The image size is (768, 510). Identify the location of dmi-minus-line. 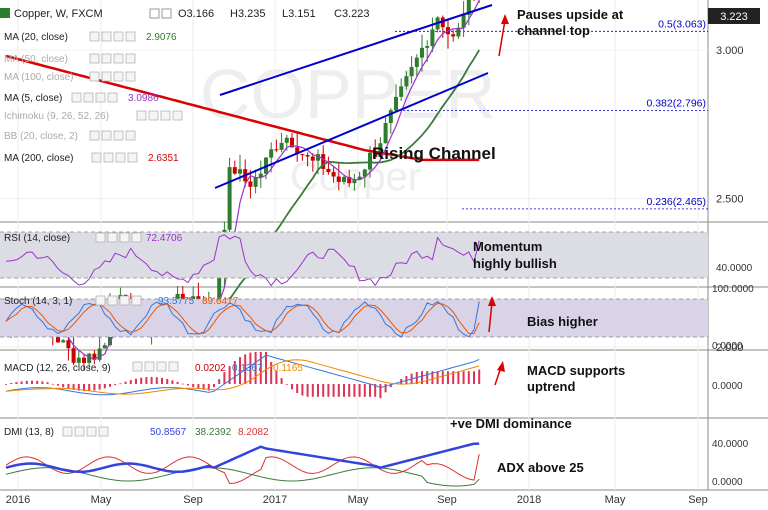
(242, 469).